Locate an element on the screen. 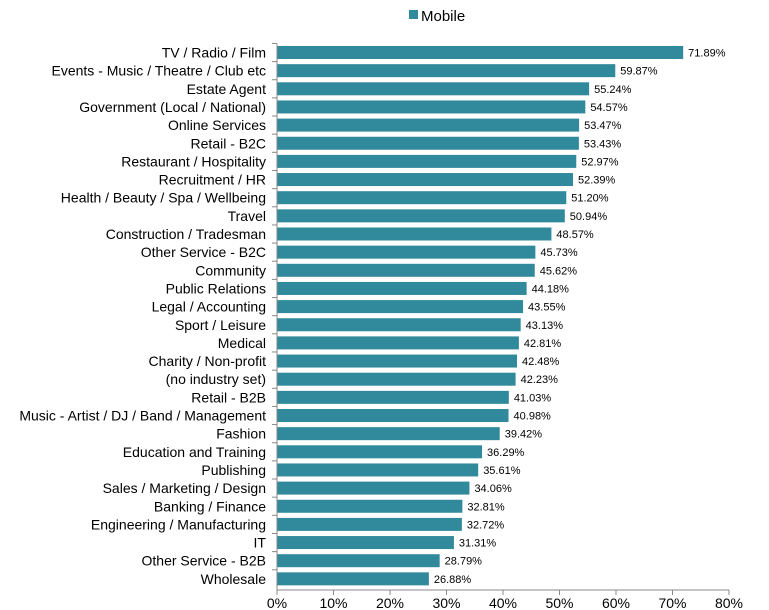 The image size is (769, 610). data-label: 45.73% is located at coordinates (559, 253).